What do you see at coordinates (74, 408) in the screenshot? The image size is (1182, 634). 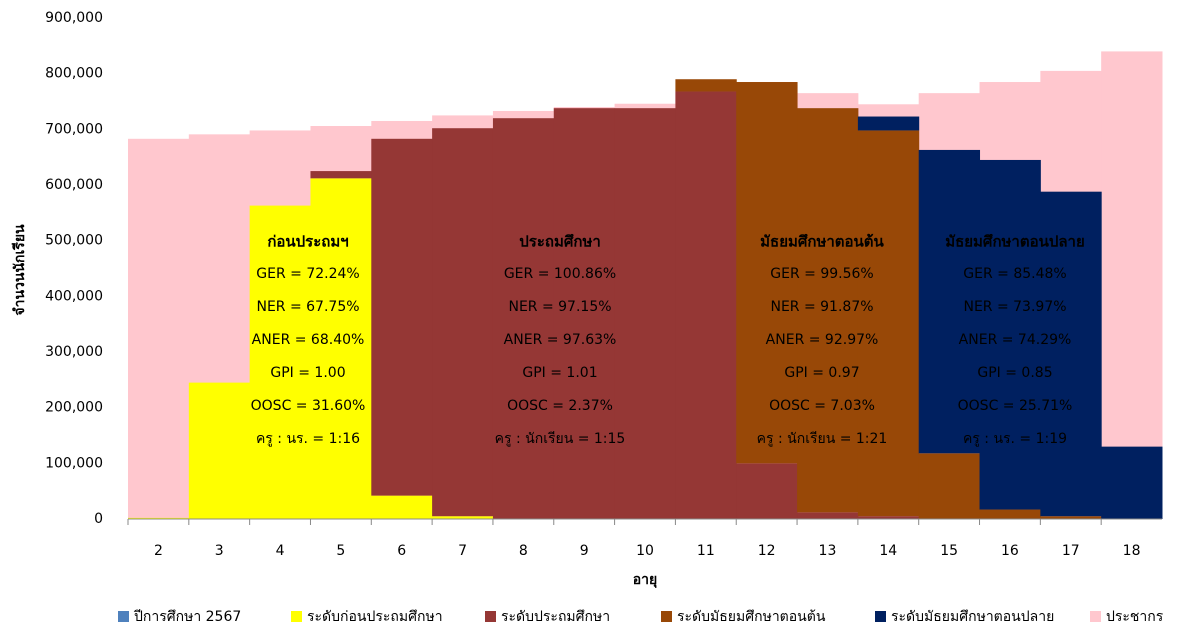 I see `y-tick-label: 200,000` at bounding box center [74, 408].